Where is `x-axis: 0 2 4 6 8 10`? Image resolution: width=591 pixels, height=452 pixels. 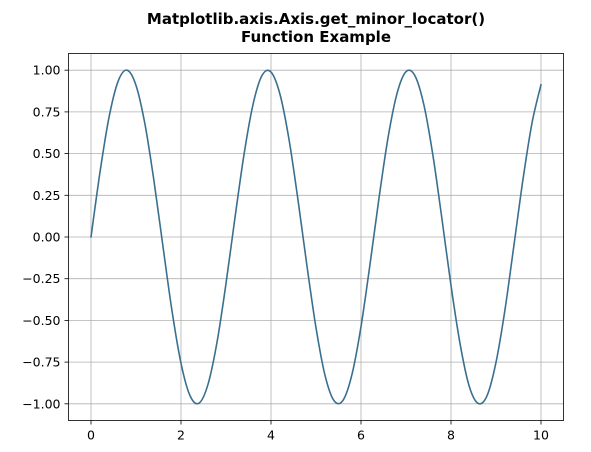
x-axis: 0 2 4 6 8 10 is located at coordinates (318, 431).